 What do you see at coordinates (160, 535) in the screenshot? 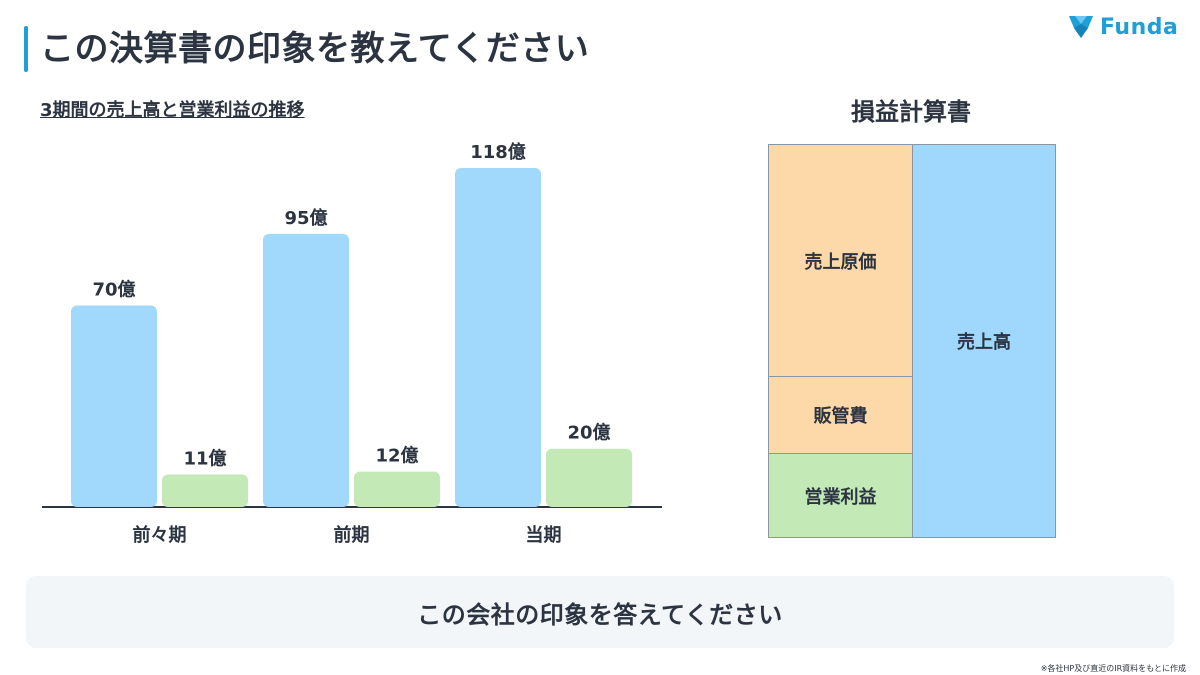
I see `category-label-0: 前々期` at bounding box center [160, 535].